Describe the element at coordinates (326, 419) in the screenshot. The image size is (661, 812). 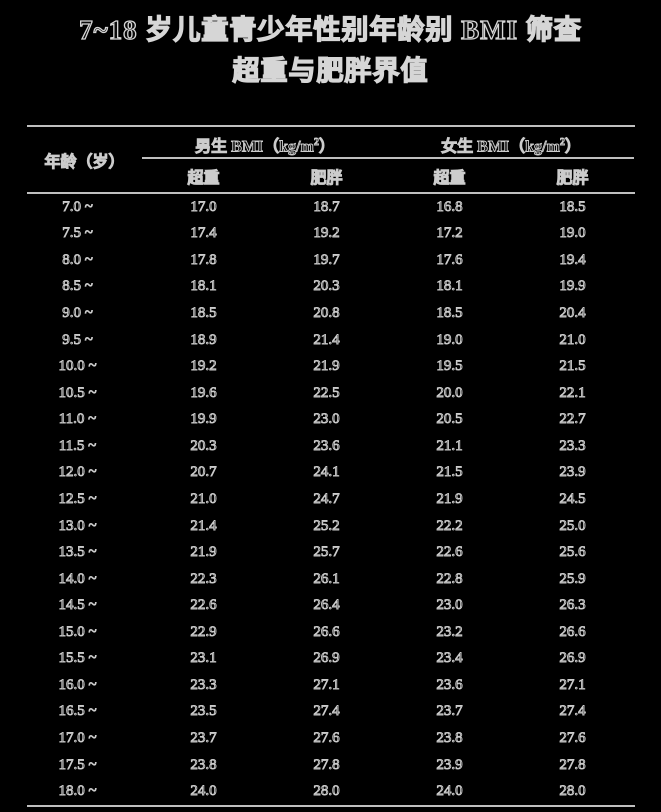
I see `value-cell: 23.0` at that location.